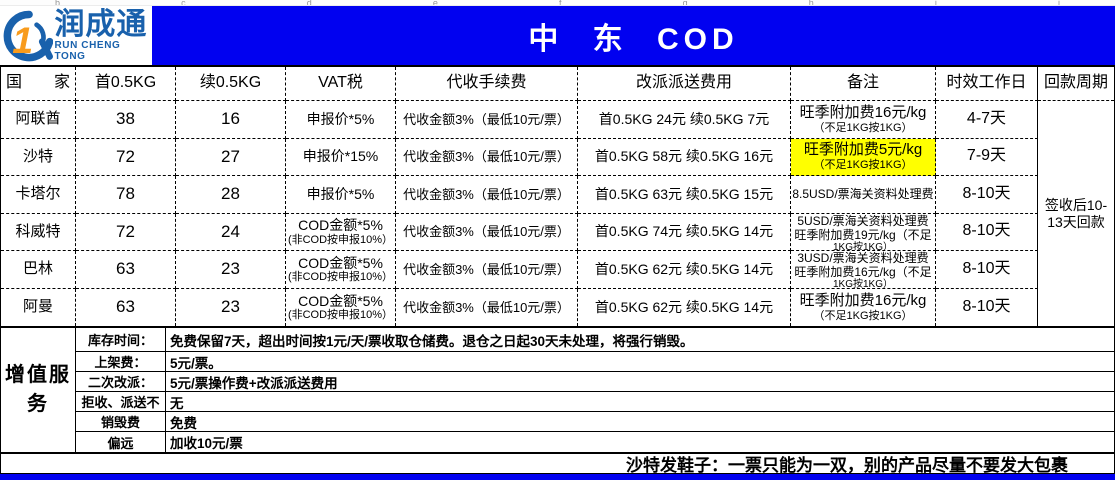 This screenshot has width=1115, height=480. What do you see at coordinates (231, 232) in the screenshot?
I see `cell-additional-weight: 24` at bounding box center [231, 232].